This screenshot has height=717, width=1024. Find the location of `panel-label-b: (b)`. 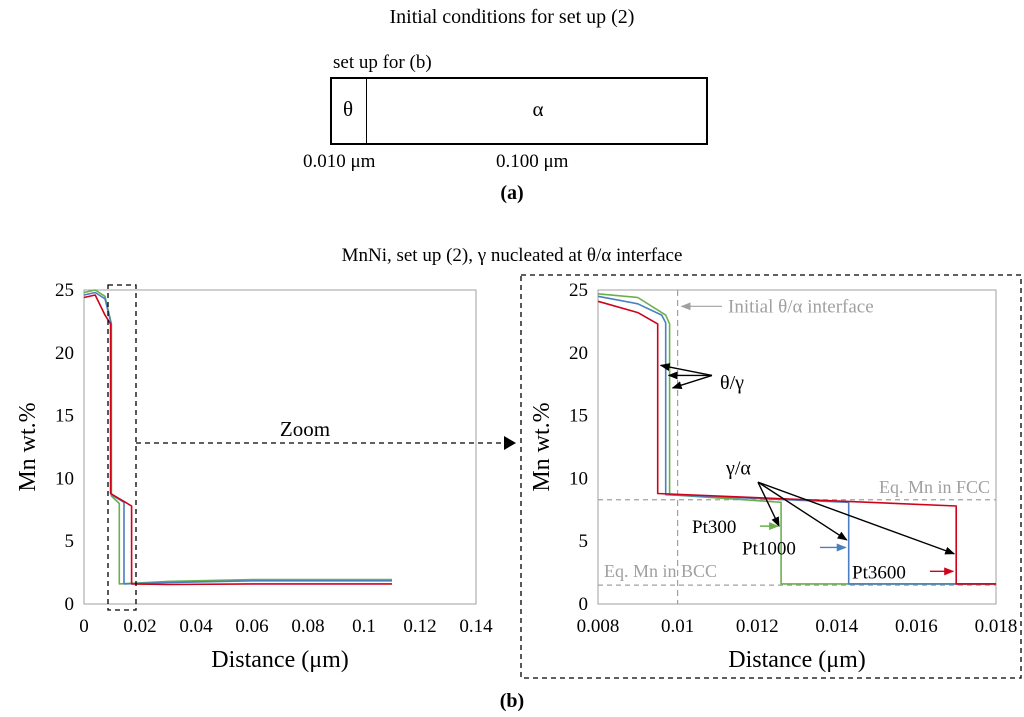

panel-label-b: (b) is located at coordinates (512, 701).